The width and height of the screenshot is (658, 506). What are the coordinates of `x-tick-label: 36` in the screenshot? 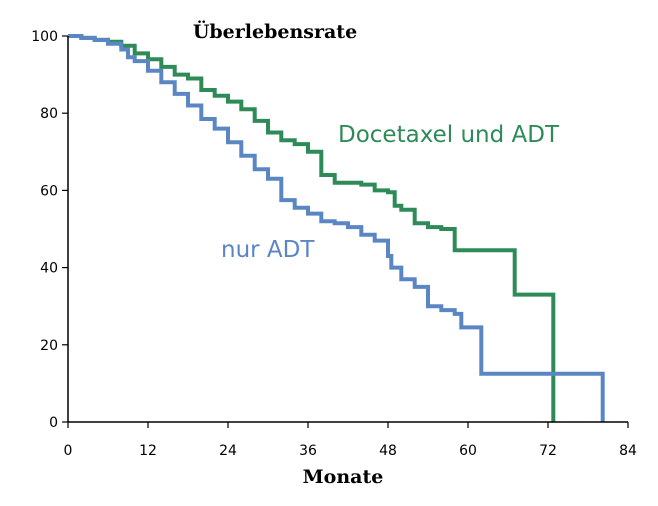 It's located at (308, 451).